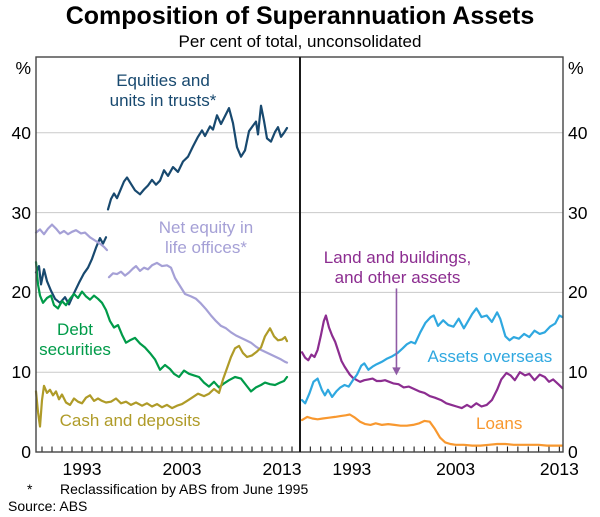 The height and width of the screenshot is (517, 600). Describe the element at coordinates (432, 430) in the screenshot. I see `loans-line` at that location.